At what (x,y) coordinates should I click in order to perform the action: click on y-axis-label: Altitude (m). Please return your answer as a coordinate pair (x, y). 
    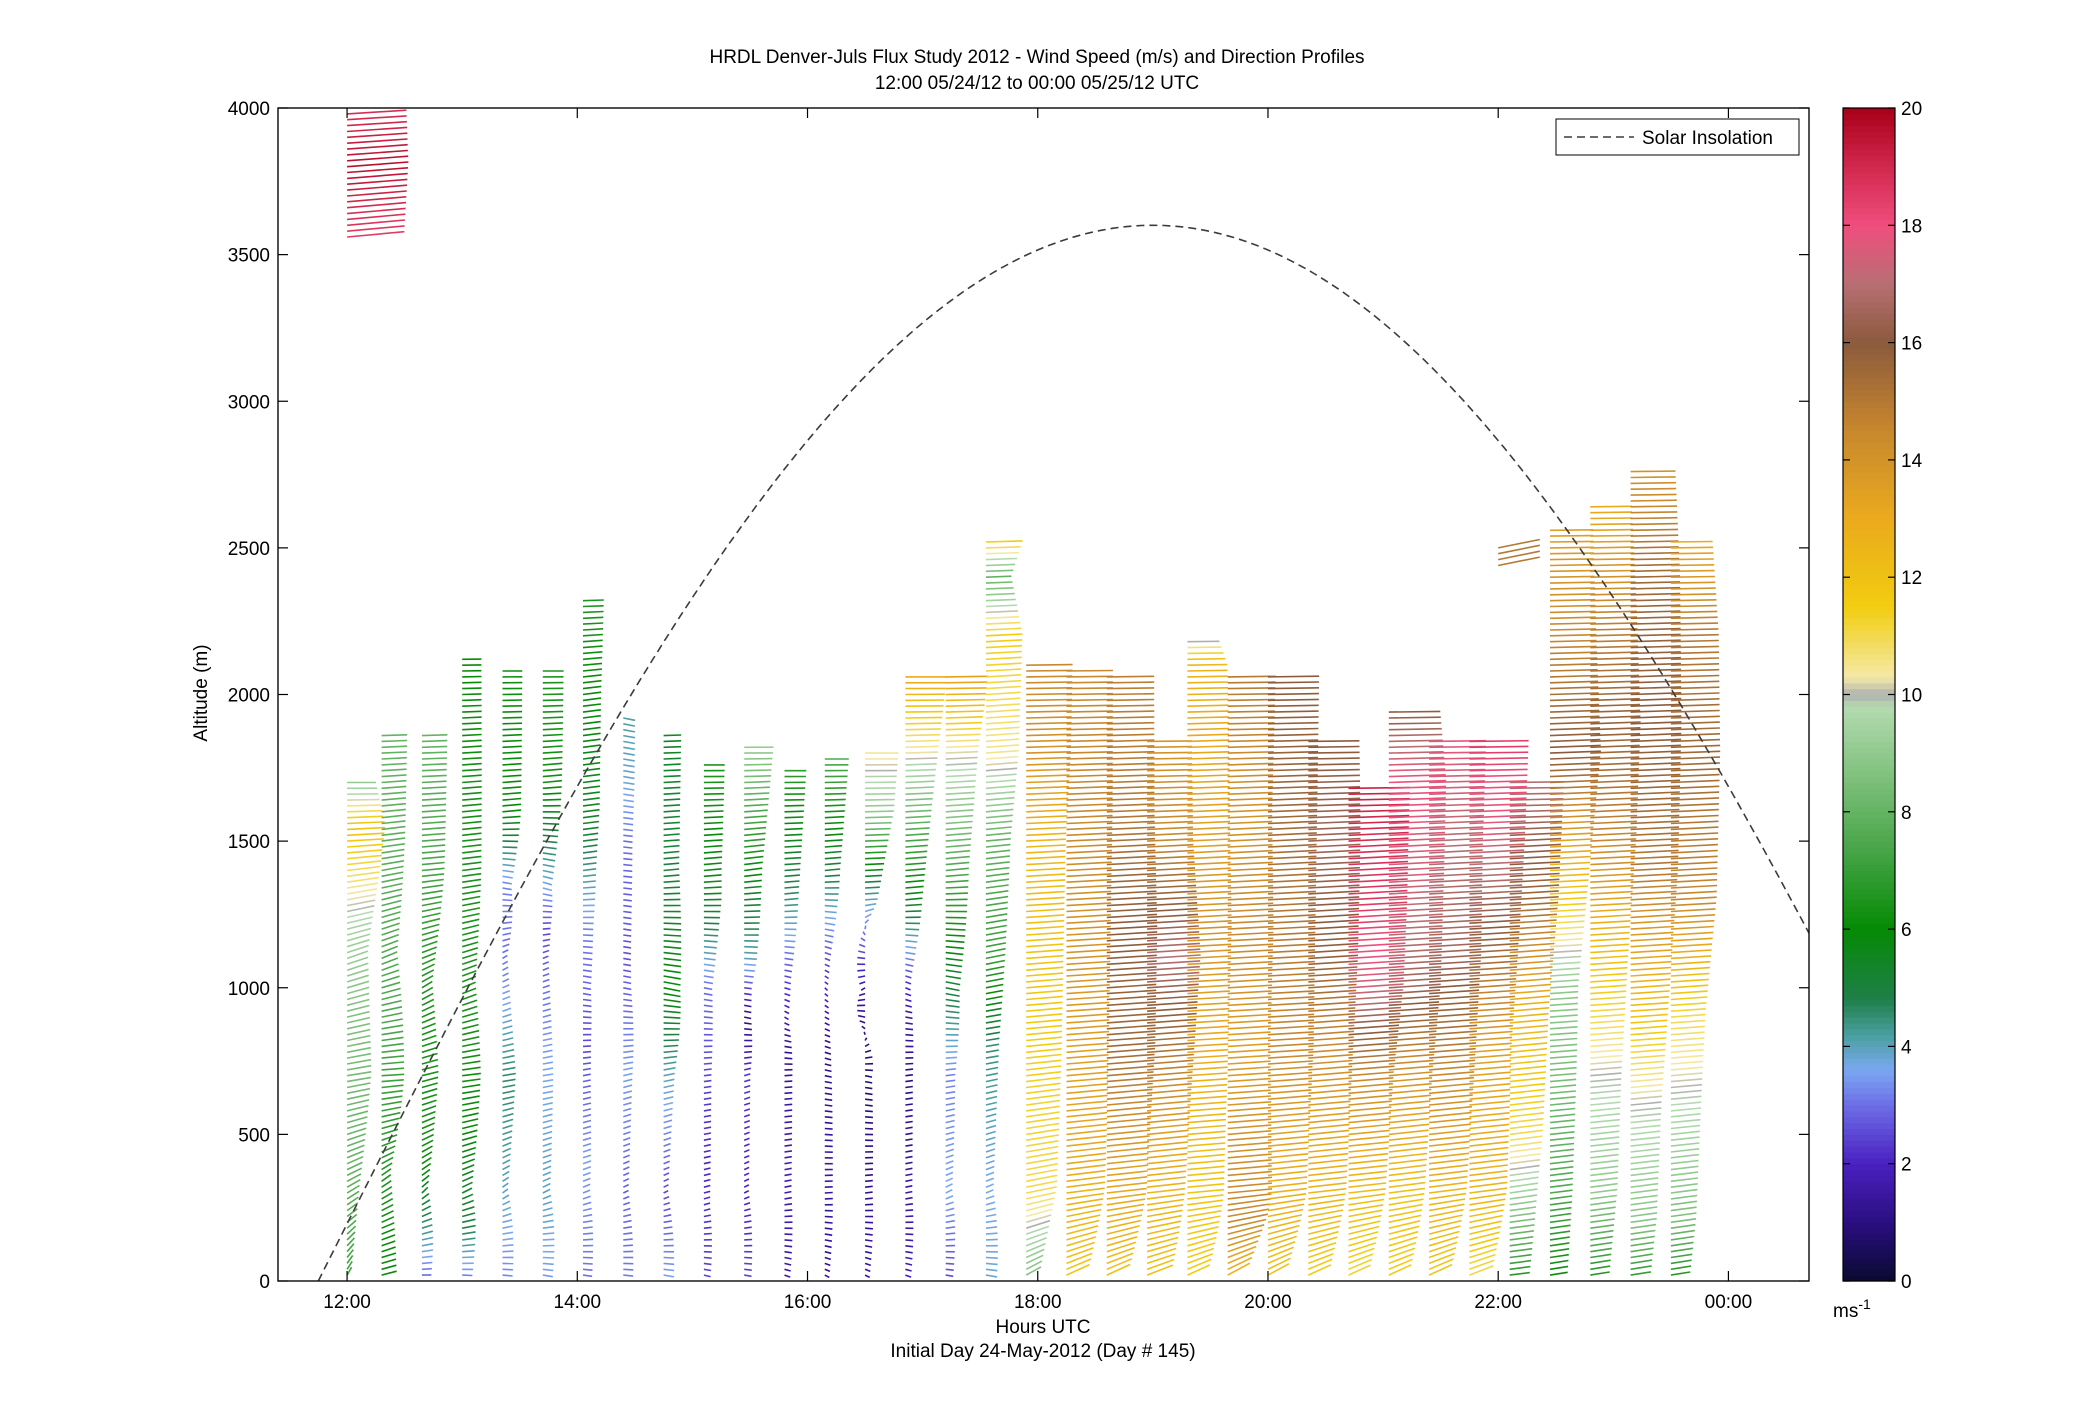
    Looking at the image, I should click on (201, 692).